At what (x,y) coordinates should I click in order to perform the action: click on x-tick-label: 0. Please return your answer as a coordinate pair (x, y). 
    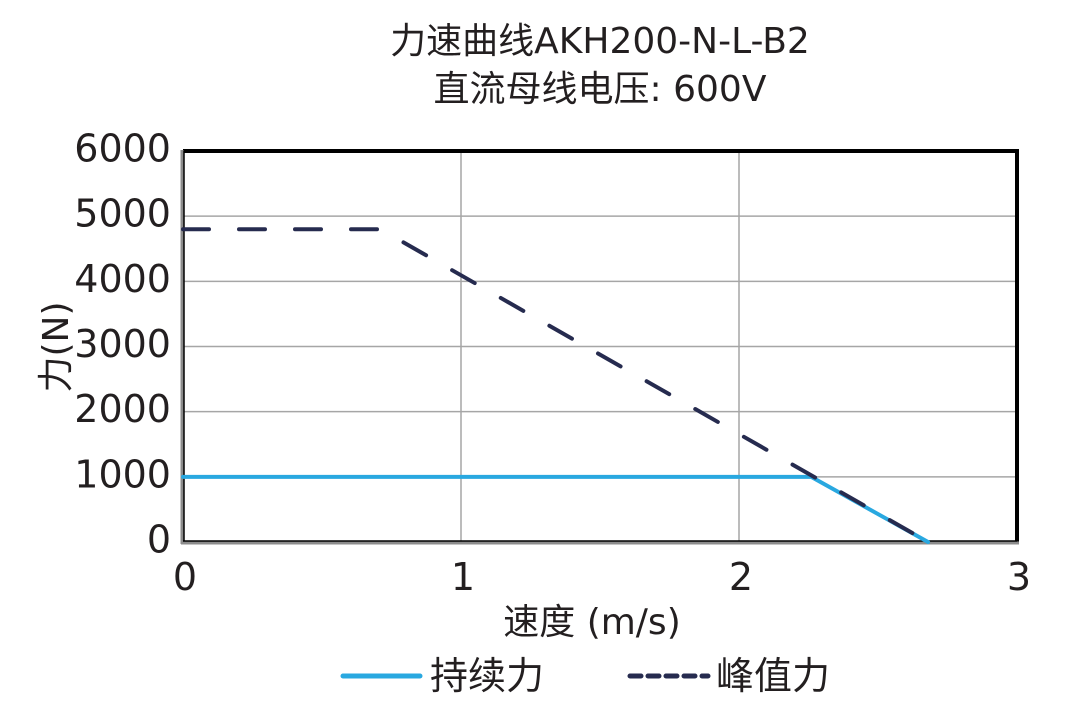
    Looking at the image, I should click on (185, 577).